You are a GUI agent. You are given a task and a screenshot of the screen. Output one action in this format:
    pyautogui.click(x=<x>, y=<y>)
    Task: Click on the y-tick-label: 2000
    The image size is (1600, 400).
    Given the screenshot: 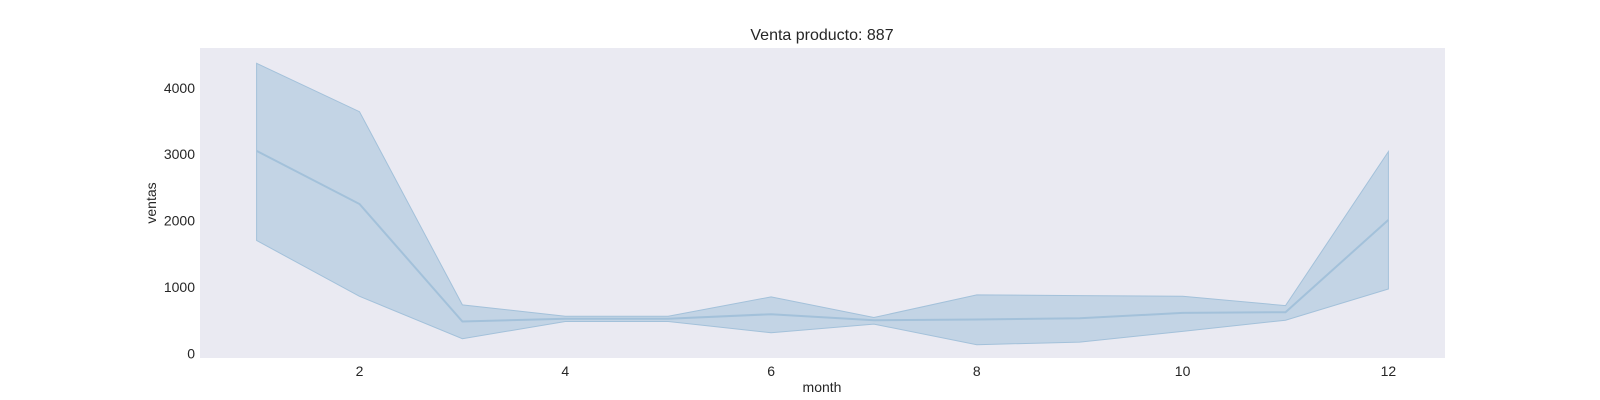 What is the action you would take?
    pyautogui.click(x=179, y=221)
    